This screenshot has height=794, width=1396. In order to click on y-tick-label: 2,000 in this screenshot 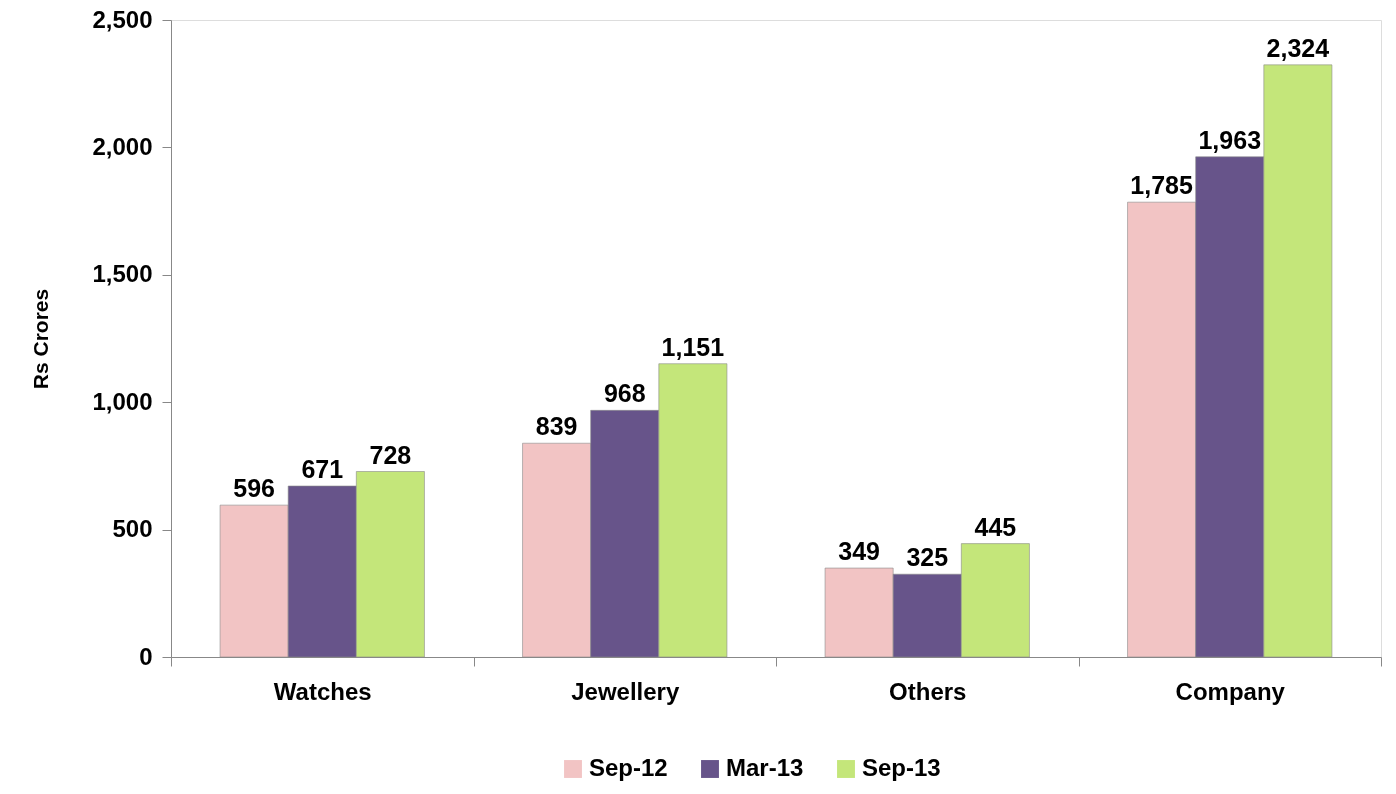, I will do `click(122, 146)`.